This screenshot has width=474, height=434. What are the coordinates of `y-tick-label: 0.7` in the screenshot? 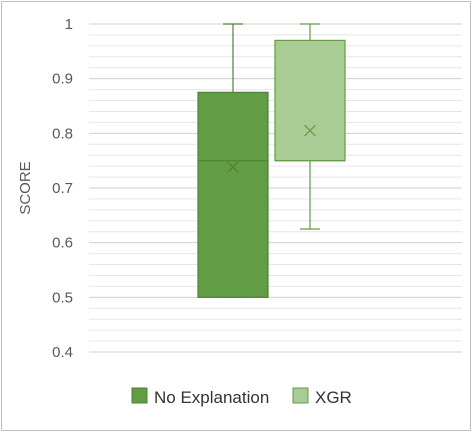 It's located at (62, 188).